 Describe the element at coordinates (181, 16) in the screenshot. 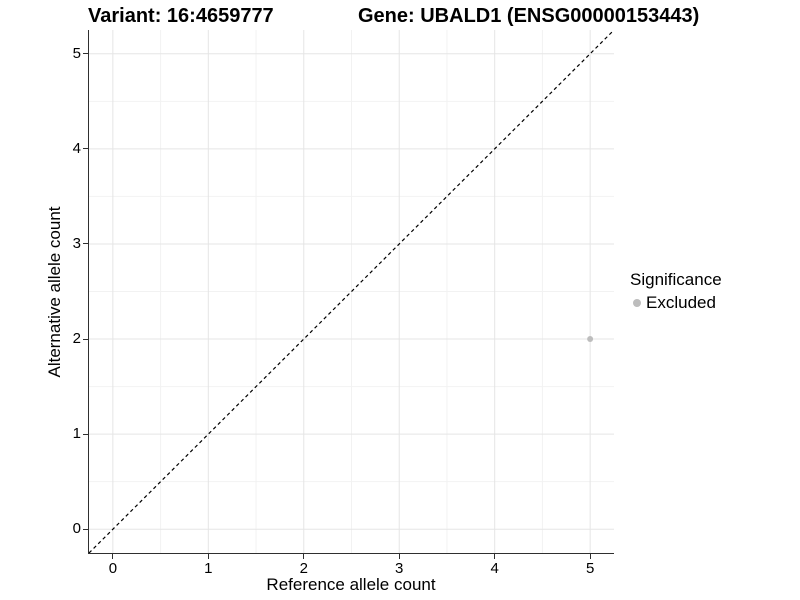

I see `variant-title: Variant: 16:4659777` at that location.